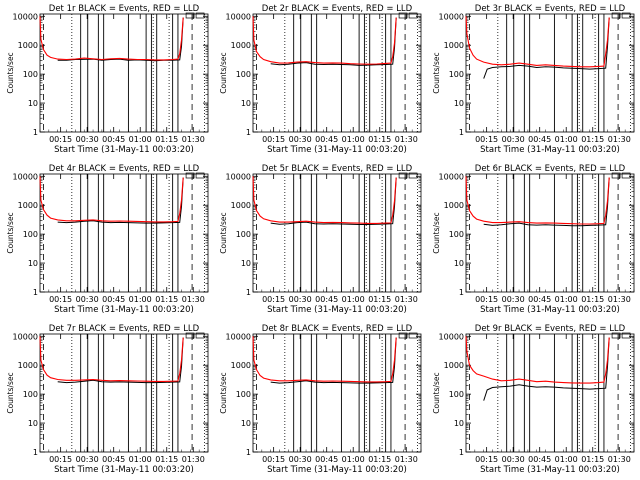 This screenshot has width=640, height=480. I want to click on panel-title: Det 2r BLACK = Events, RED = LLD, so click(337, 9).